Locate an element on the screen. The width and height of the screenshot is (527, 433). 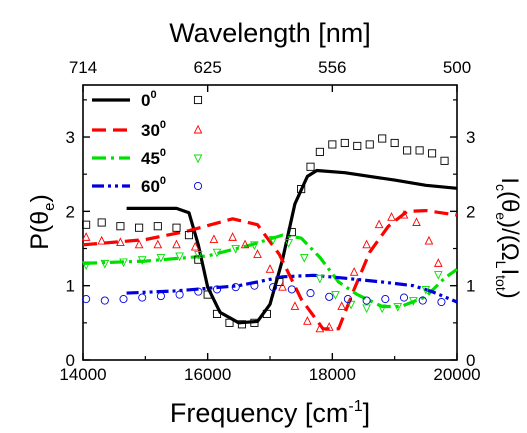
legend-label: 00 is located at coordinates (149, 99).